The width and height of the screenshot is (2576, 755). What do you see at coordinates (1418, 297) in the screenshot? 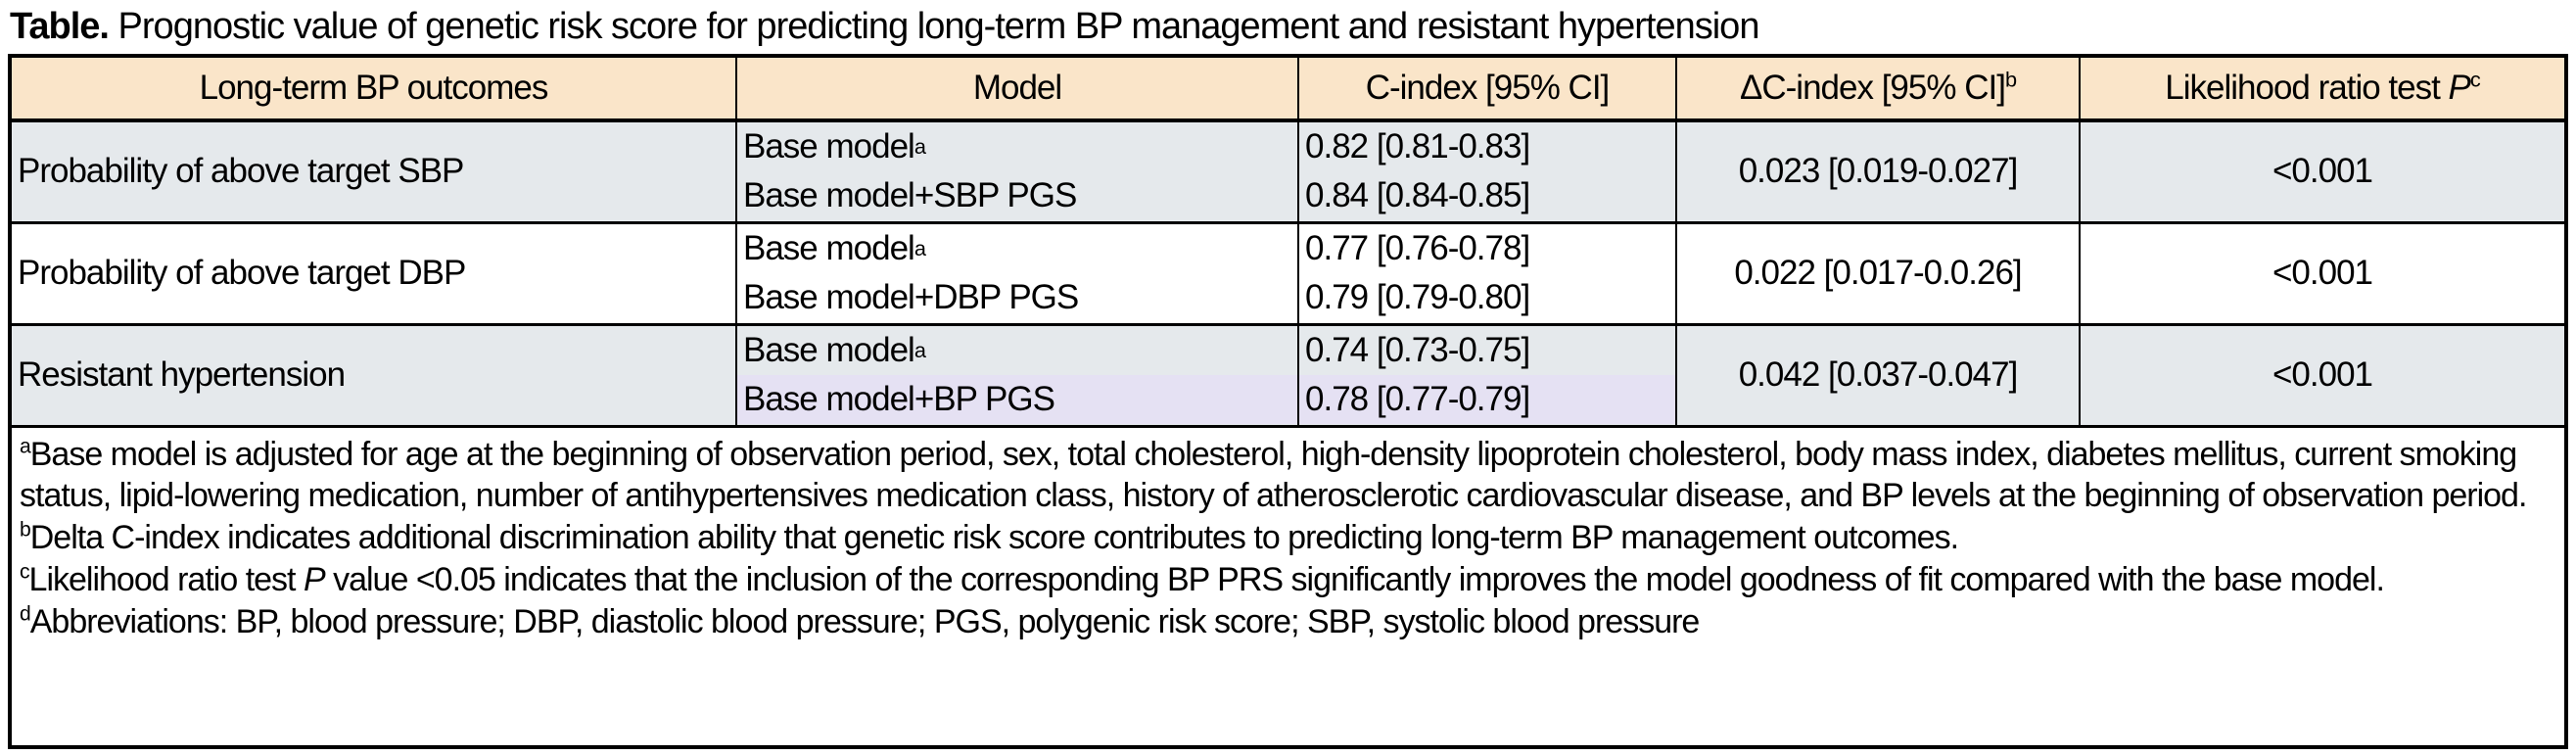
I see `c-index-line-2: 0.79 [0.79-0.80]` at bounding box center [1418, 297].